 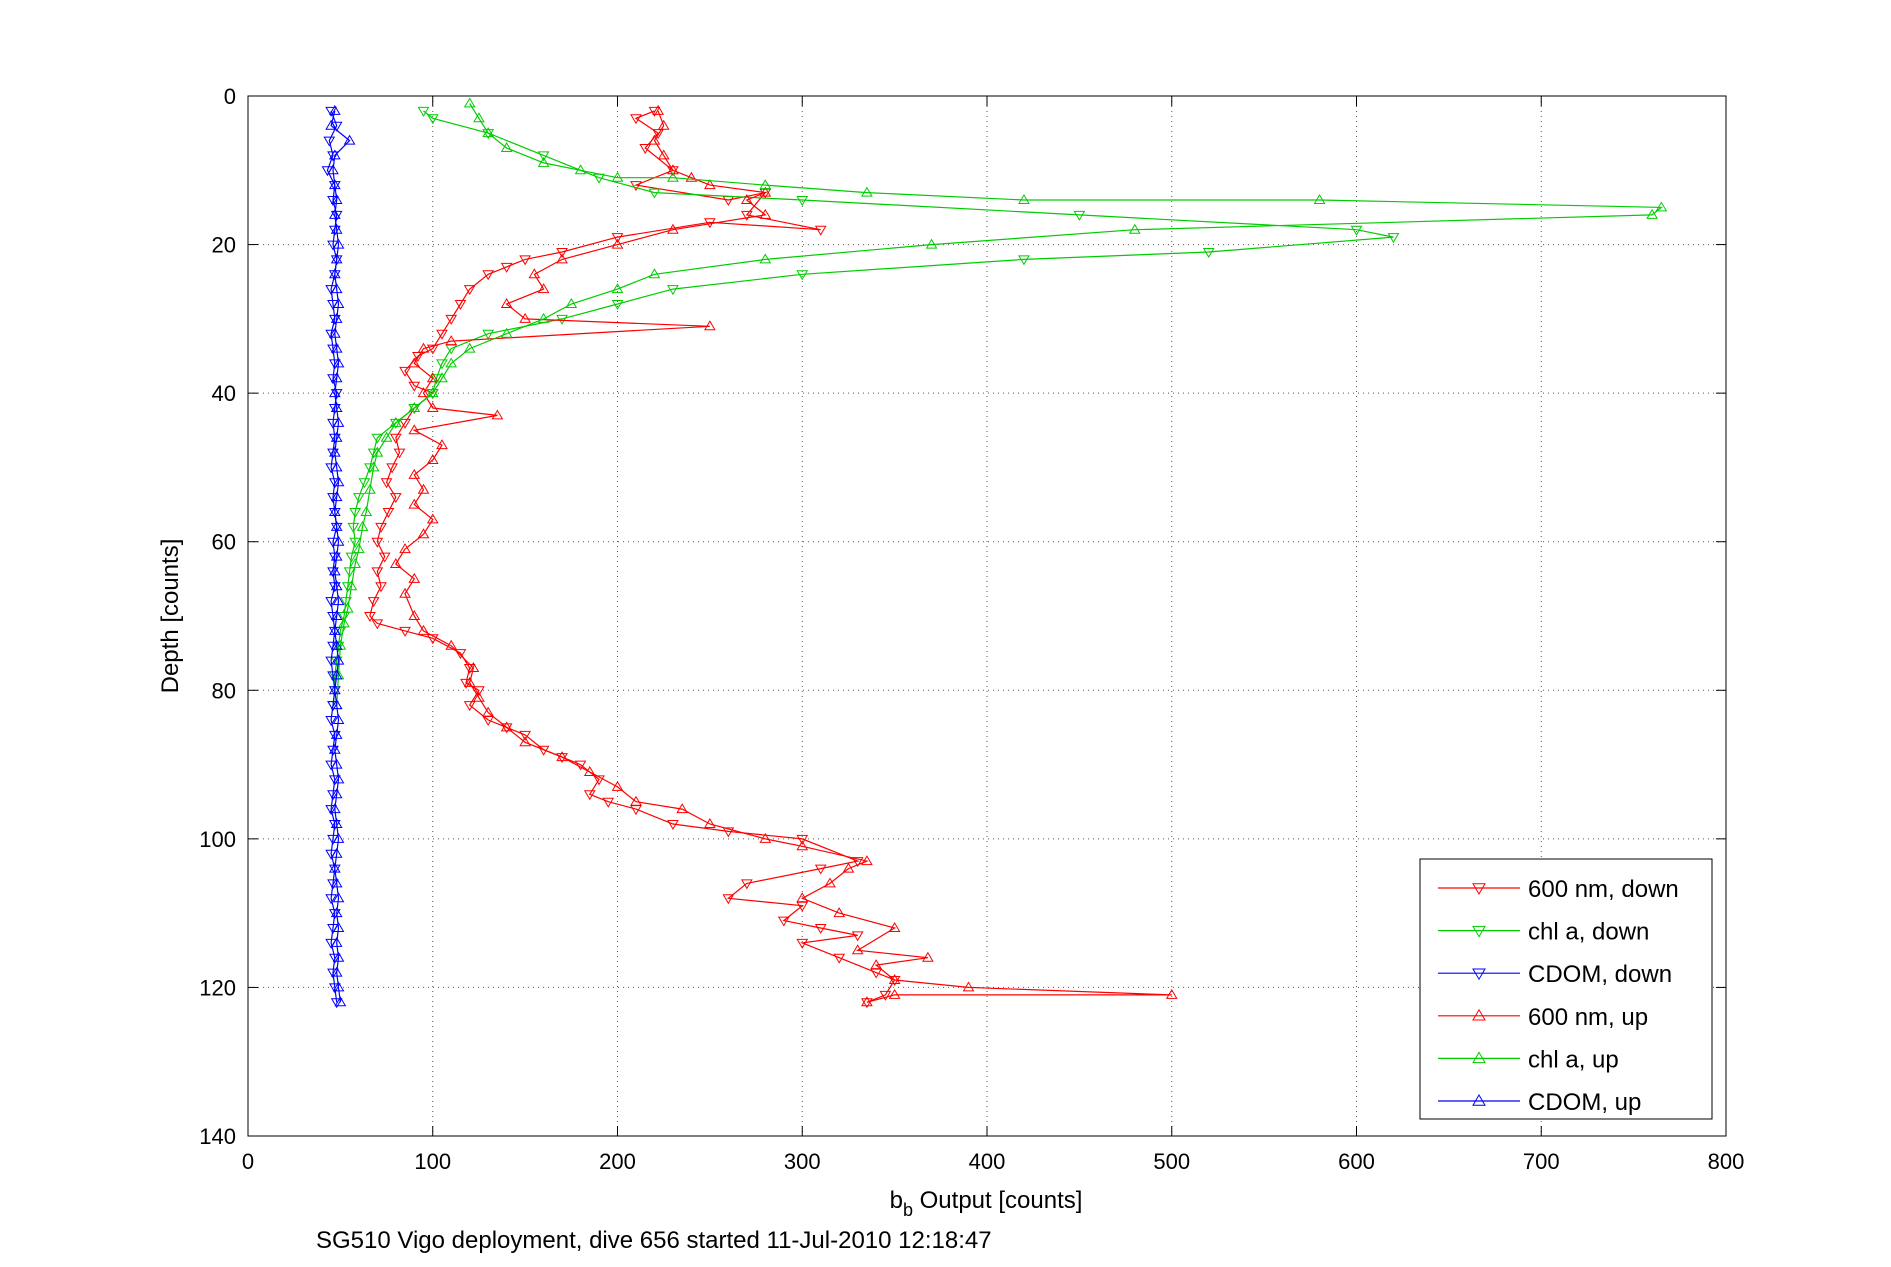 What do you see at coordinates (224, 542) in the screenshot?
I see `y-tick-label: 60` at bounding box center [224, 542].